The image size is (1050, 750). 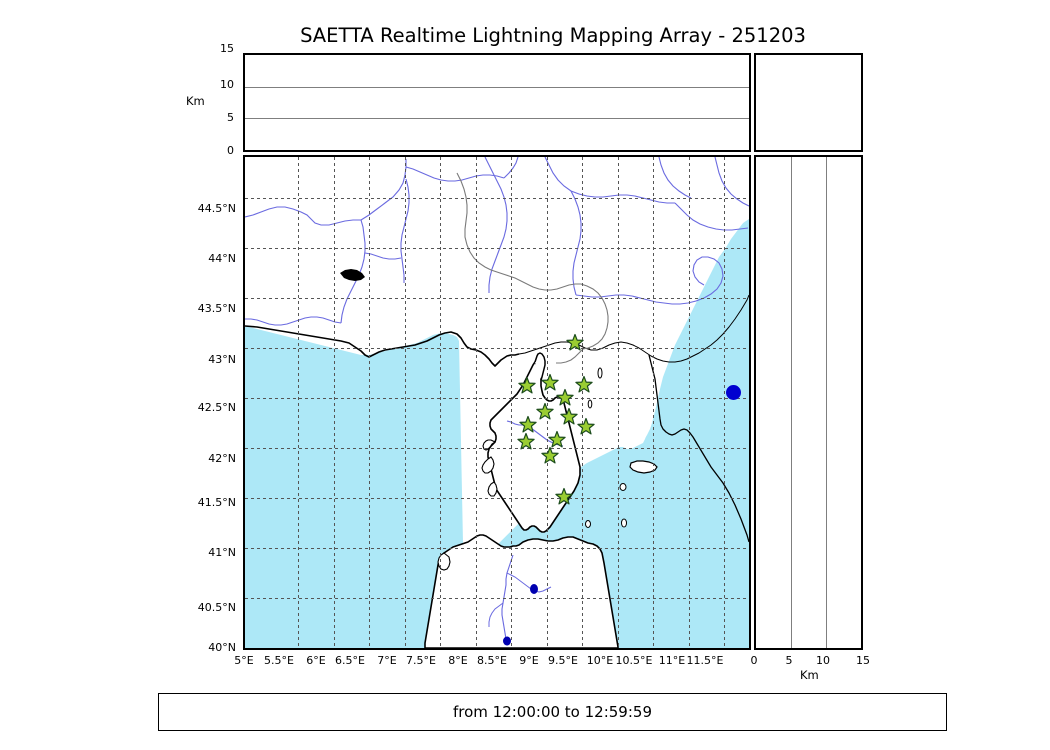 I want to click on side-xtick-0: 0, so click(x=754, y=660).